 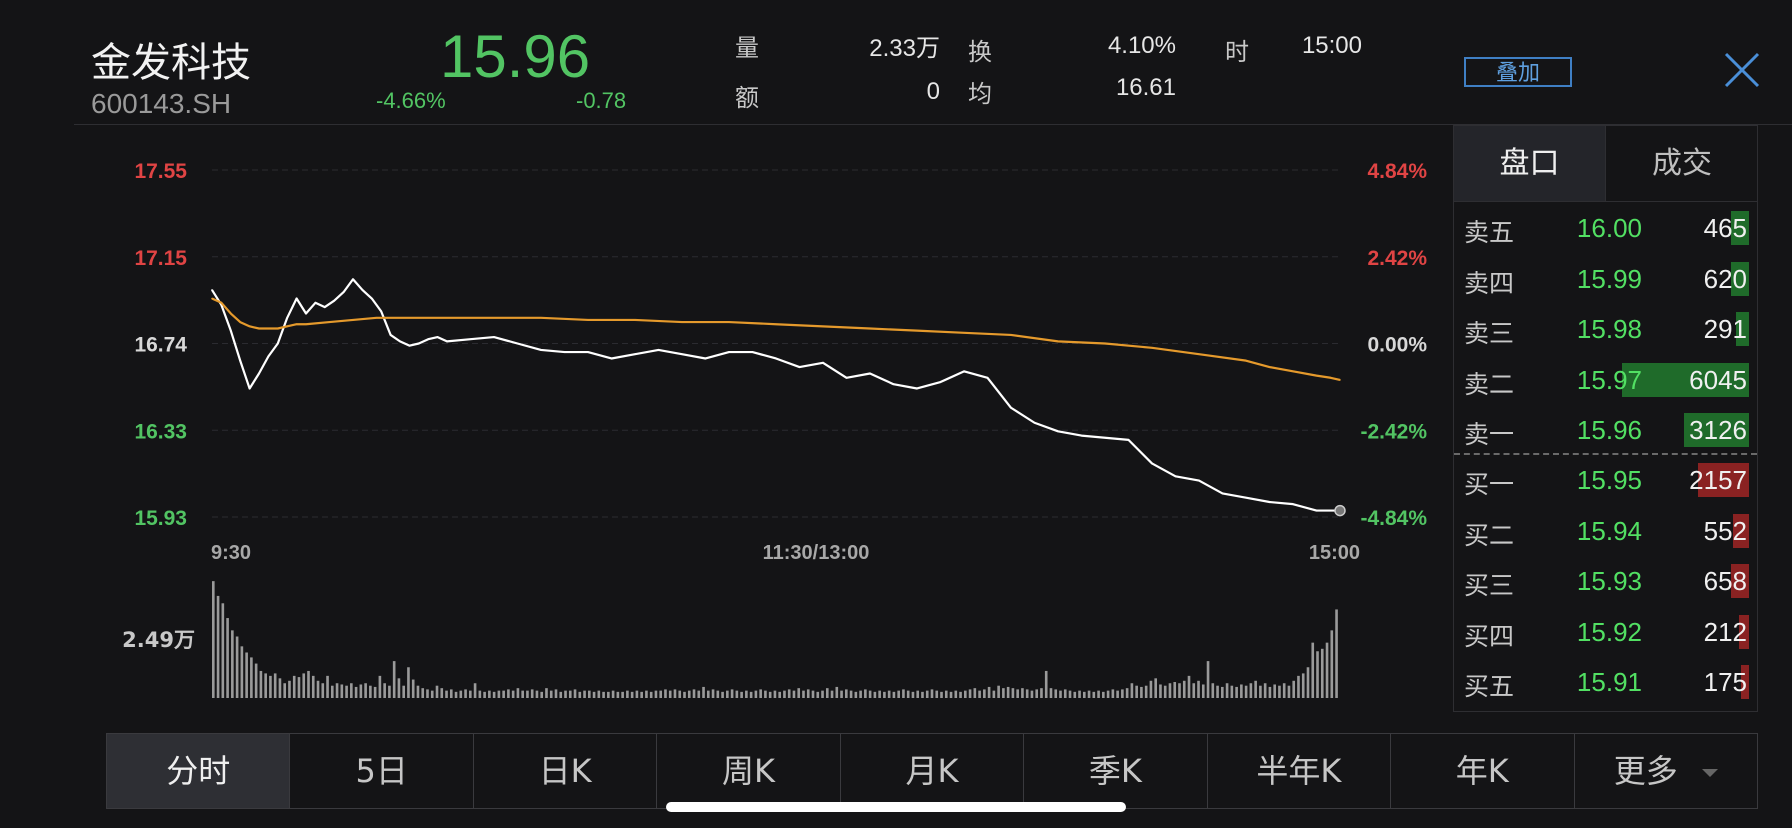 What do you see at coordinates (1397, 258) in the screenshot?
I see `y-pct-tick-label: 2.42%` at bounding box center [1397, 258].